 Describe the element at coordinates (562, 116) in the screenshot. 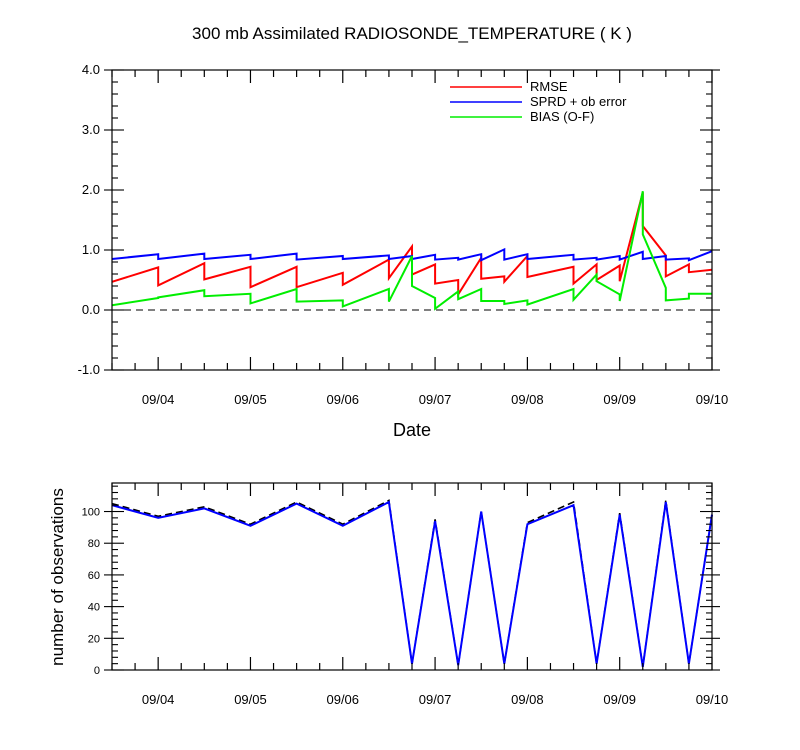

I see `legend-label-bias-o-f: BIAS (O-F)` at that location.